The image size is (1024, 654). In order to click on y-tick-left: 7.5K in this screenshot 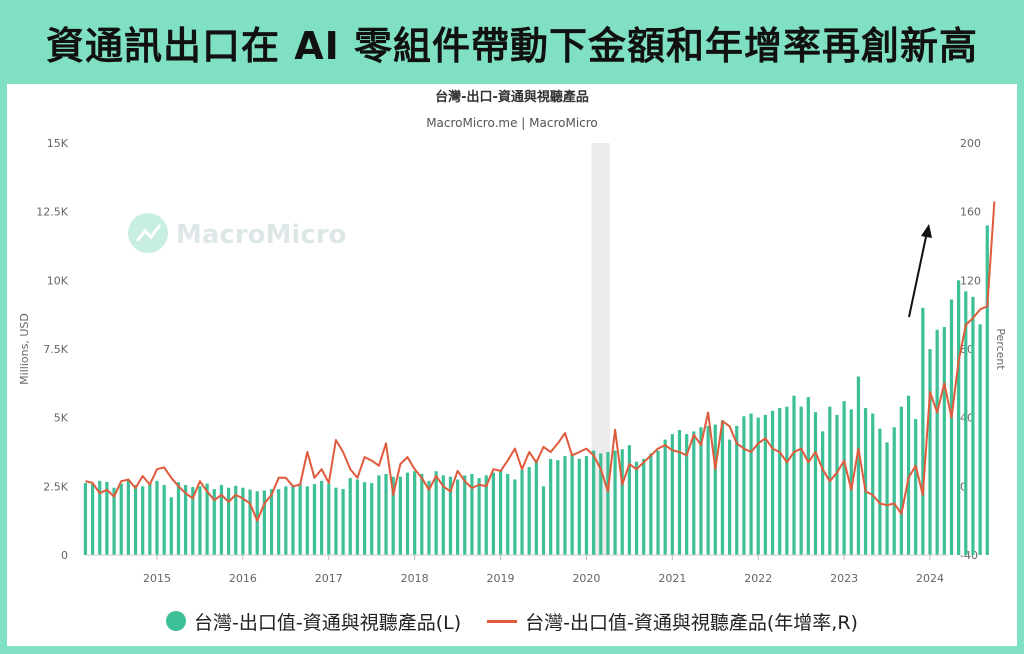, I will do `click(55, 349)`.